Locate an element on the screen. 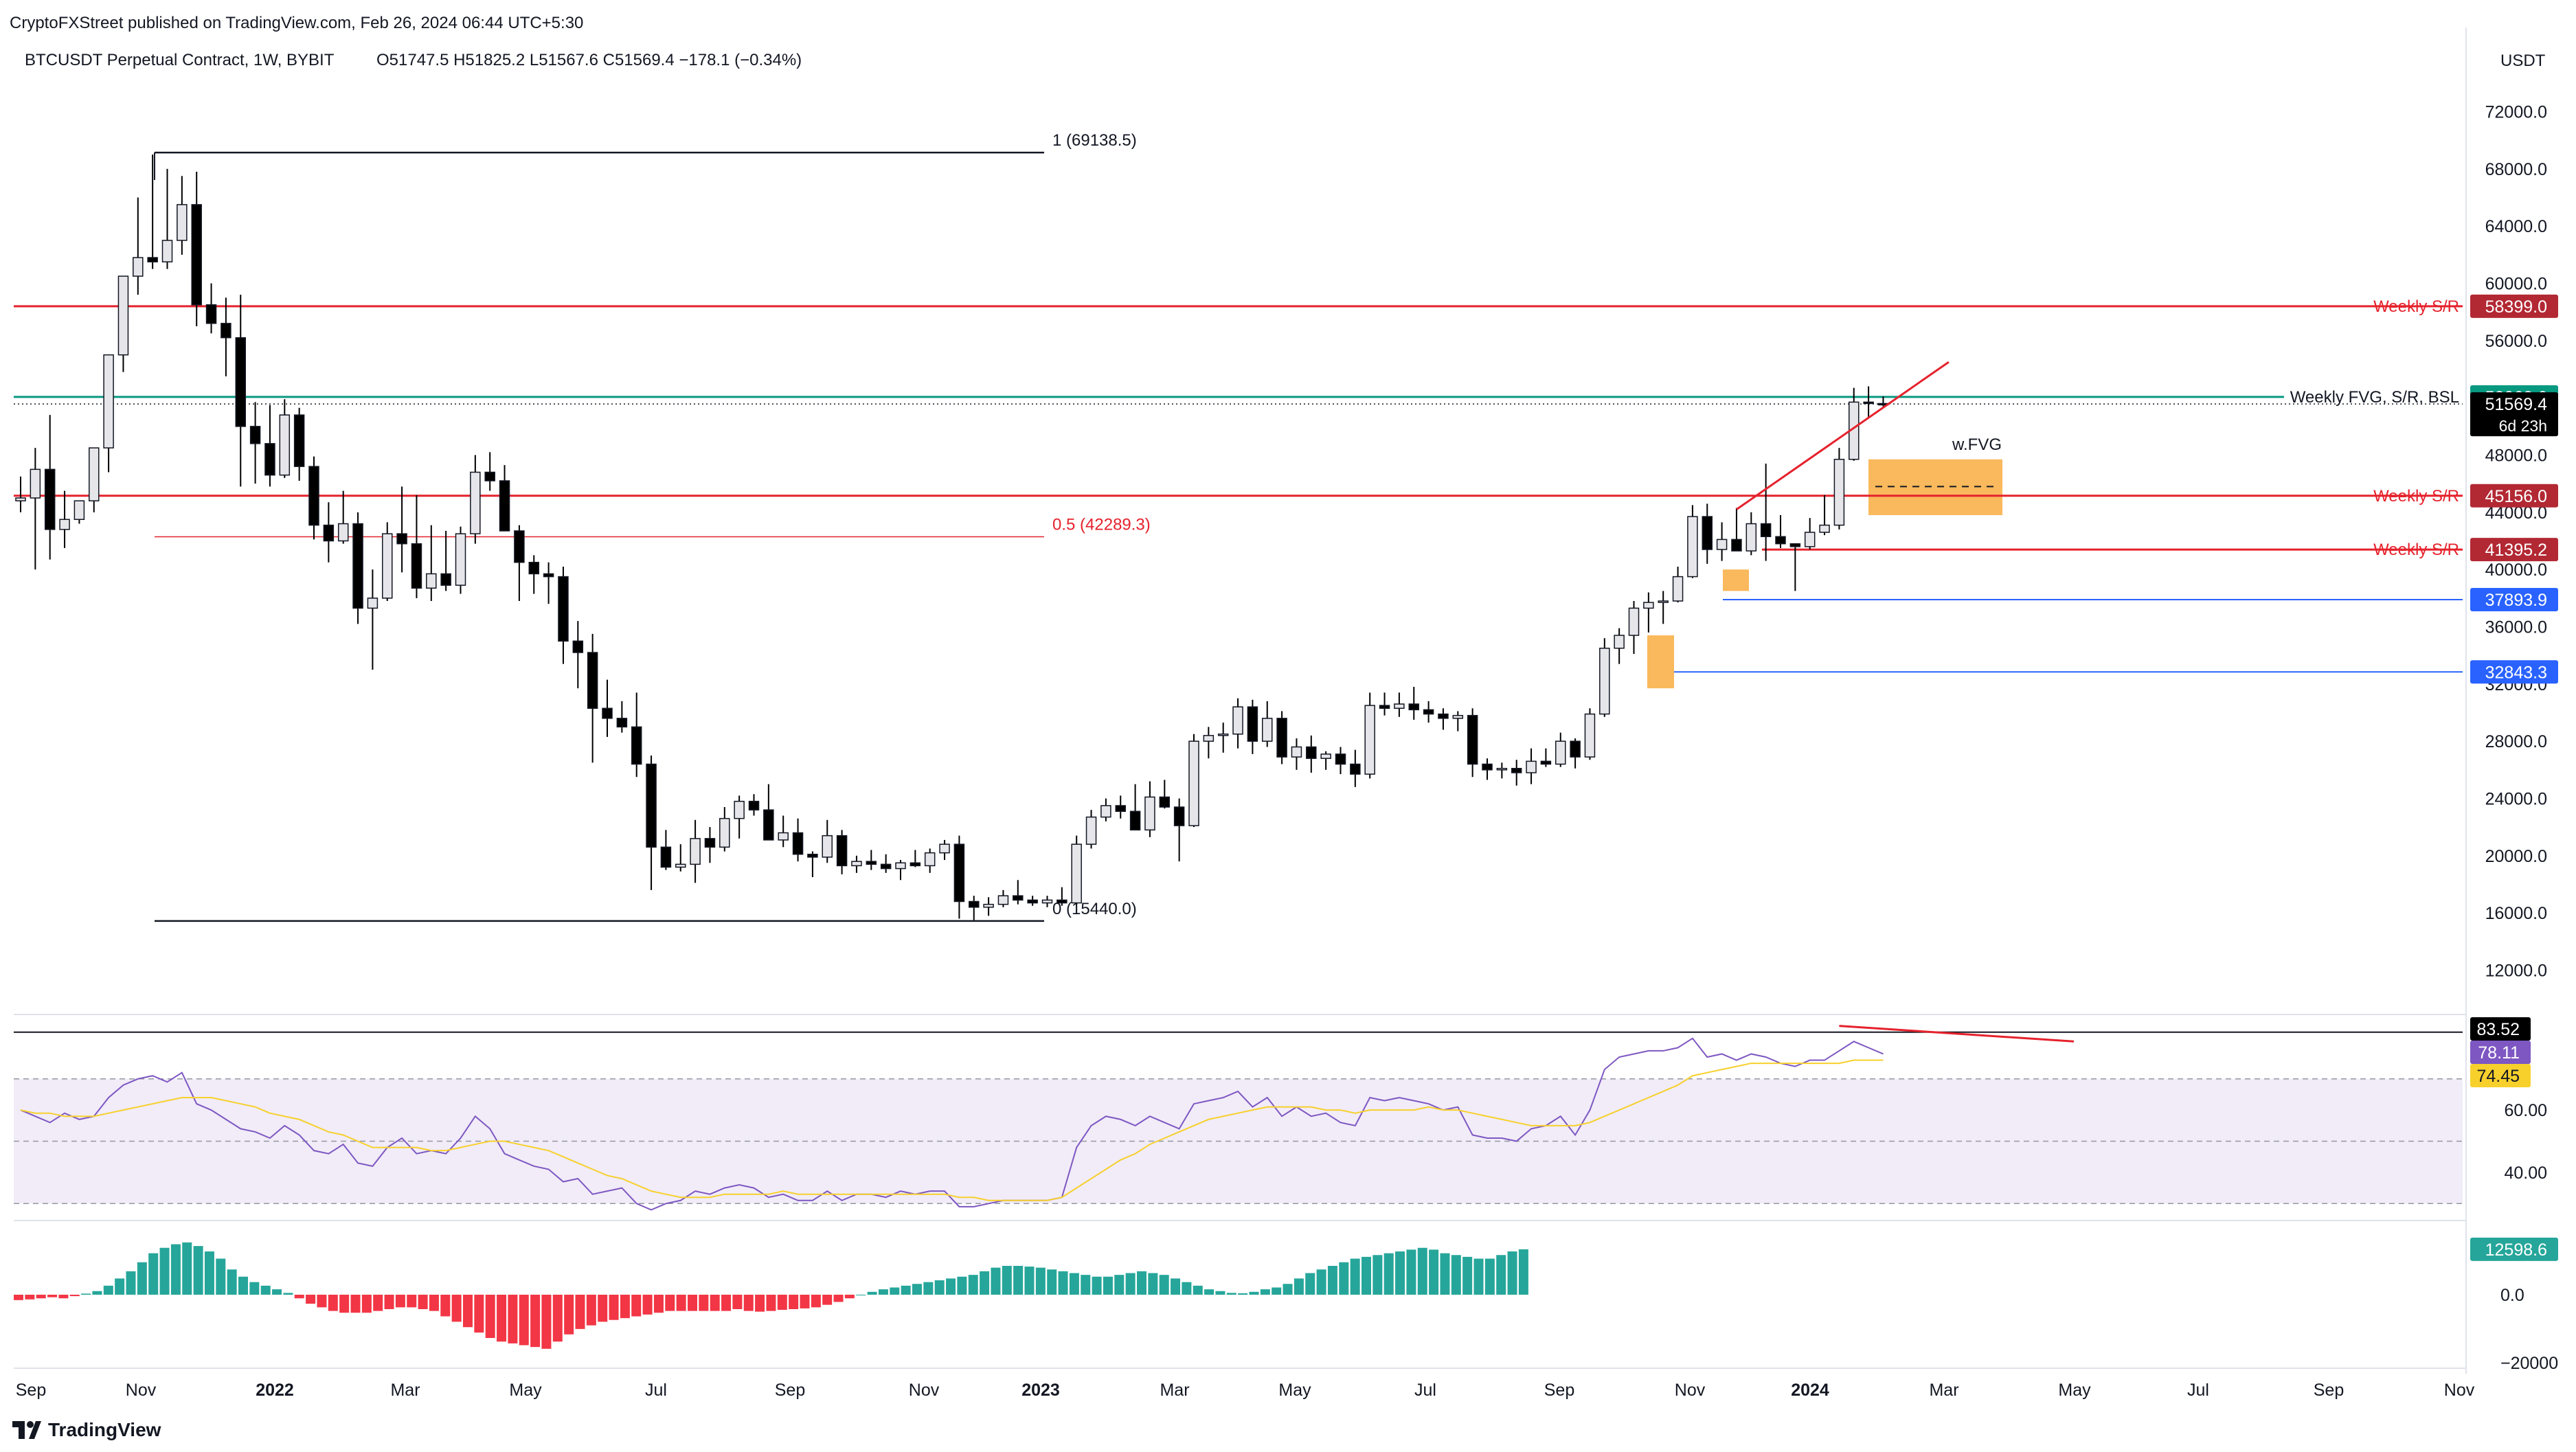 The image size is (2576, 1452). rsi-value-tag: 78.11 is located at coordinates (2499, 1053).